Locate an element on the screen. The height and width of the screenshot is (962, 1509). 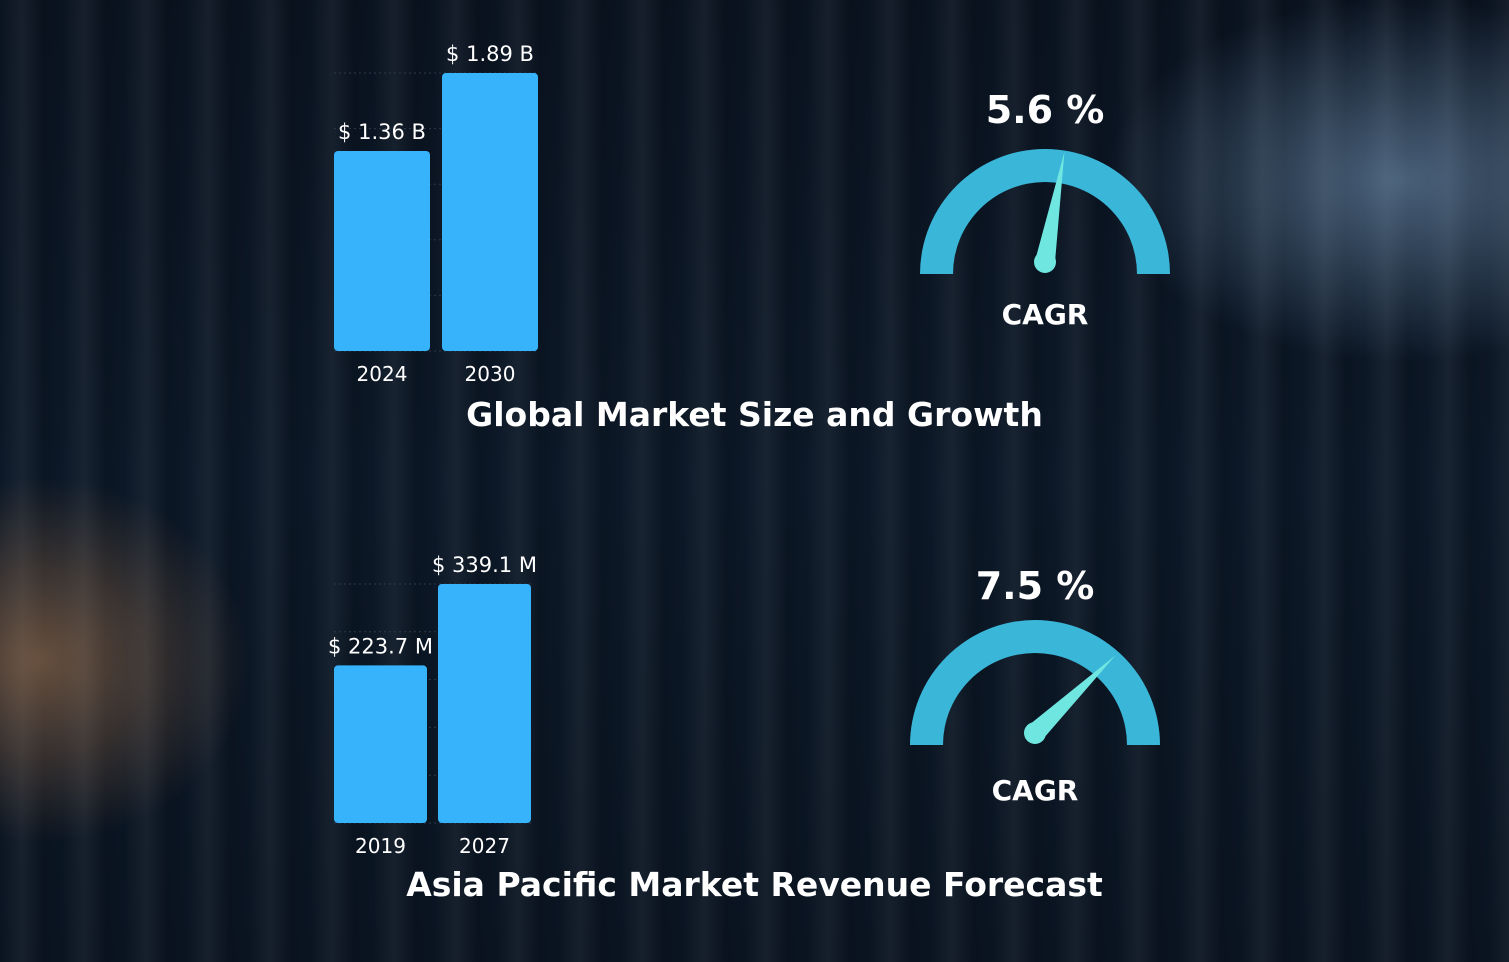
global-tick-label-2030: 2030 is located at coordinates (490, 374).